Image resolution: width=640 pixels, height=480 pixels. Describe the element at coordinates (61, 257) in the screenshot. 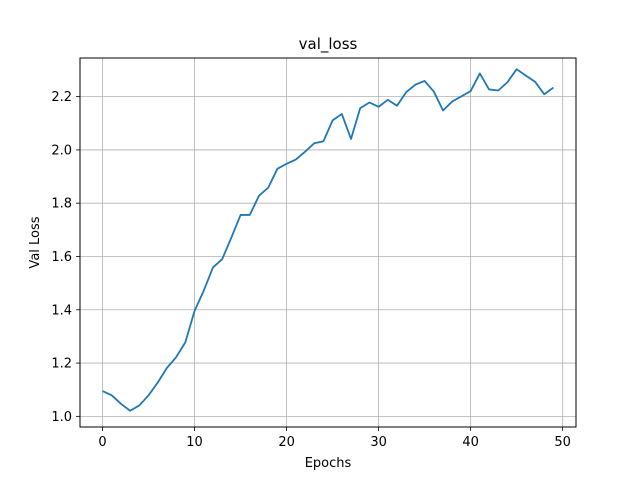

I see `y-tick-label: 1.6` at that location.